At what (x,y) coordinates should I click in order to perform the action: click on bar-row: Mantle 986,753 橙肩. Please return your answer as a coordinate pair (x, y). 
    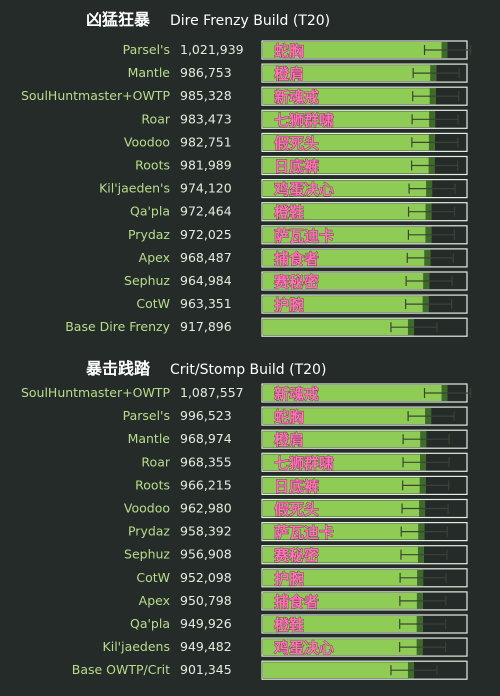
    Looking at the image, I should click on (298, 73).